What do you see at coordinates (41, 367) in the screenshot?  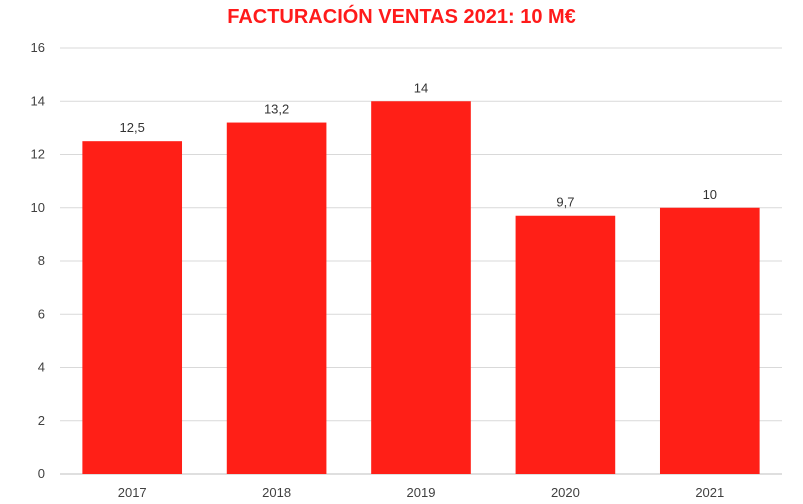 I see `y-tick-label: 4` at bounding box center [41, 367].